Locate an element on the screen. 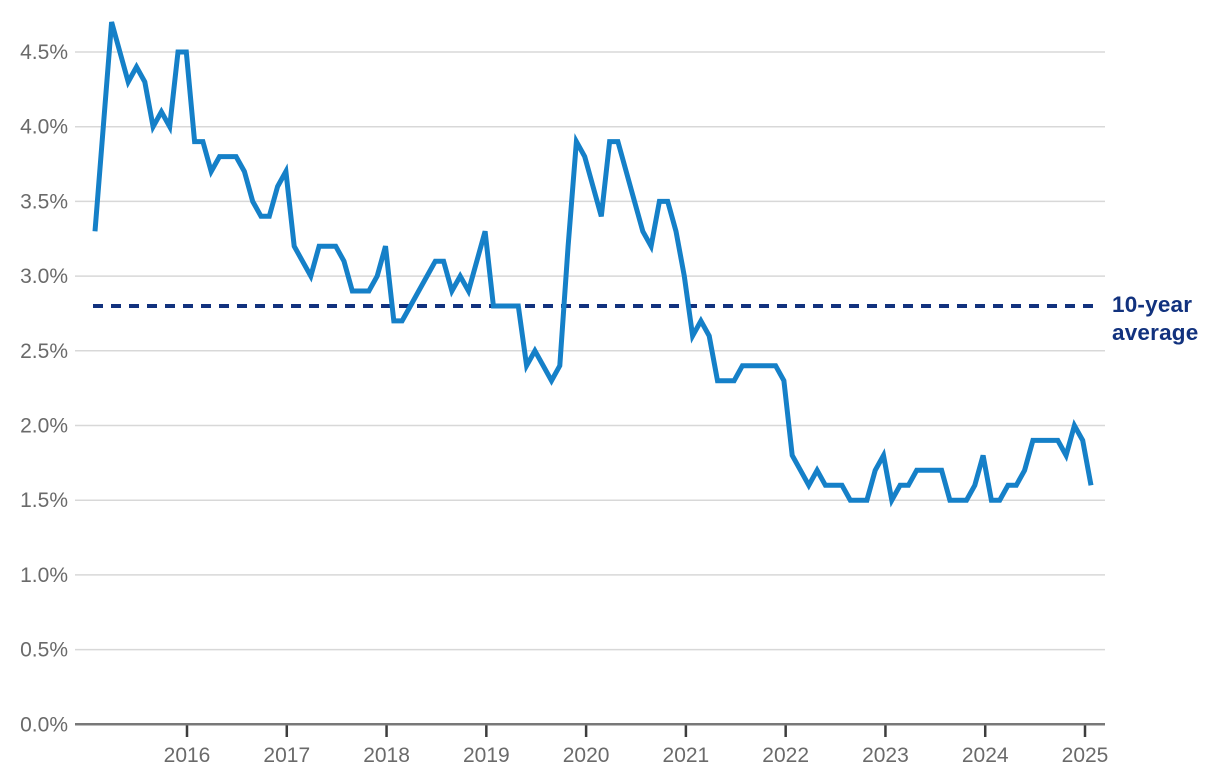 The width and height of the screenshot is (1220, 784). average-line-label: 10-year average is located at coordinates (1155, 318).